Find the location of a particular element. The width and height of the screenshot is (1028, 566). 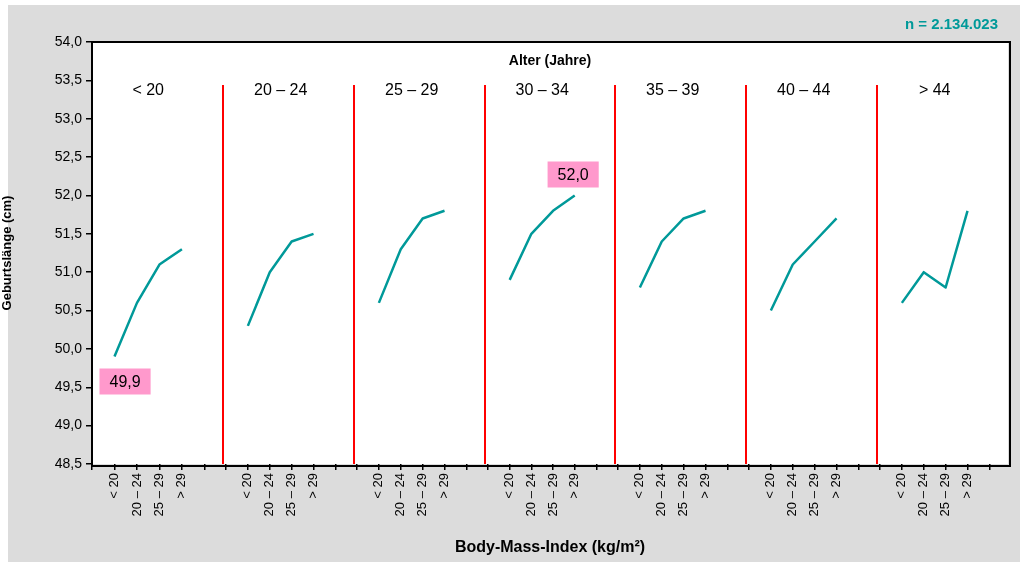

y-tick-label: 52,5 is located at coordinates (68, 155).